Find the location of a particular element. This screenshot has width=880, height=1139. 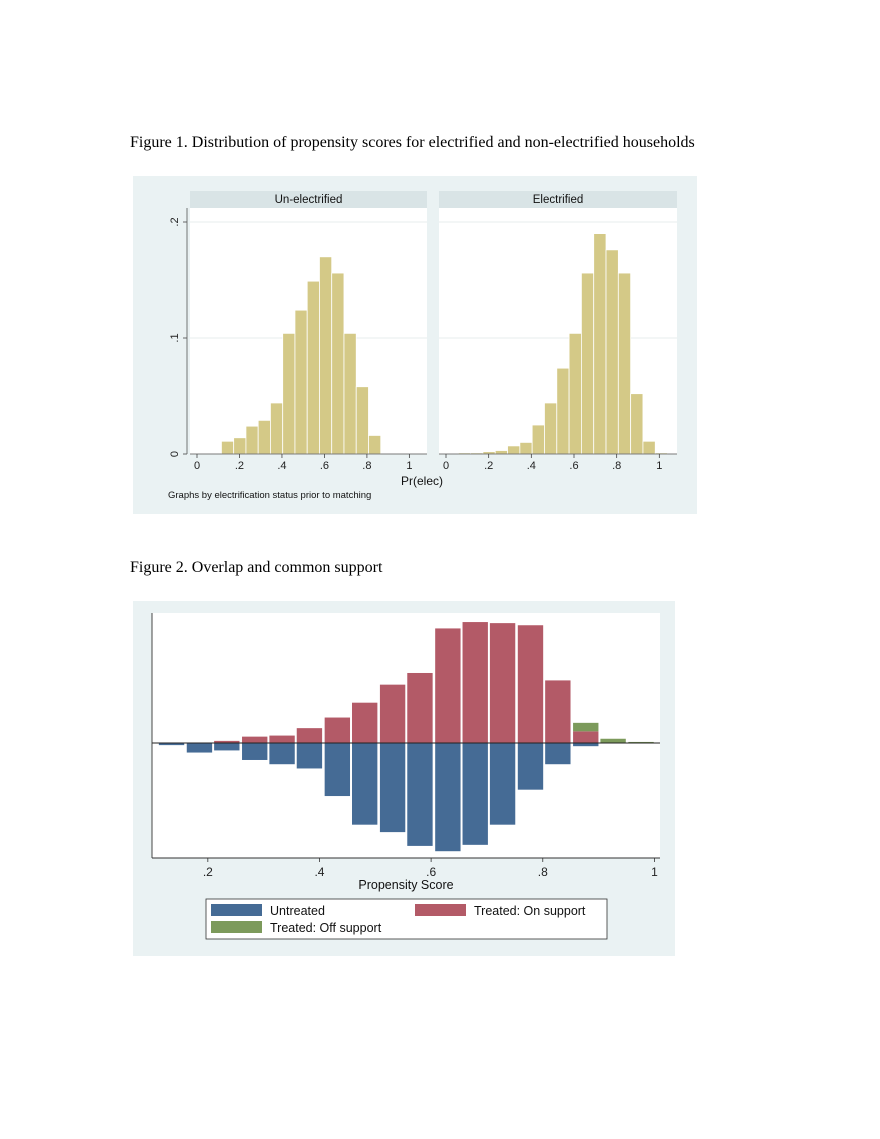

panel-title: Electrified is located at coordinates (558, 200).